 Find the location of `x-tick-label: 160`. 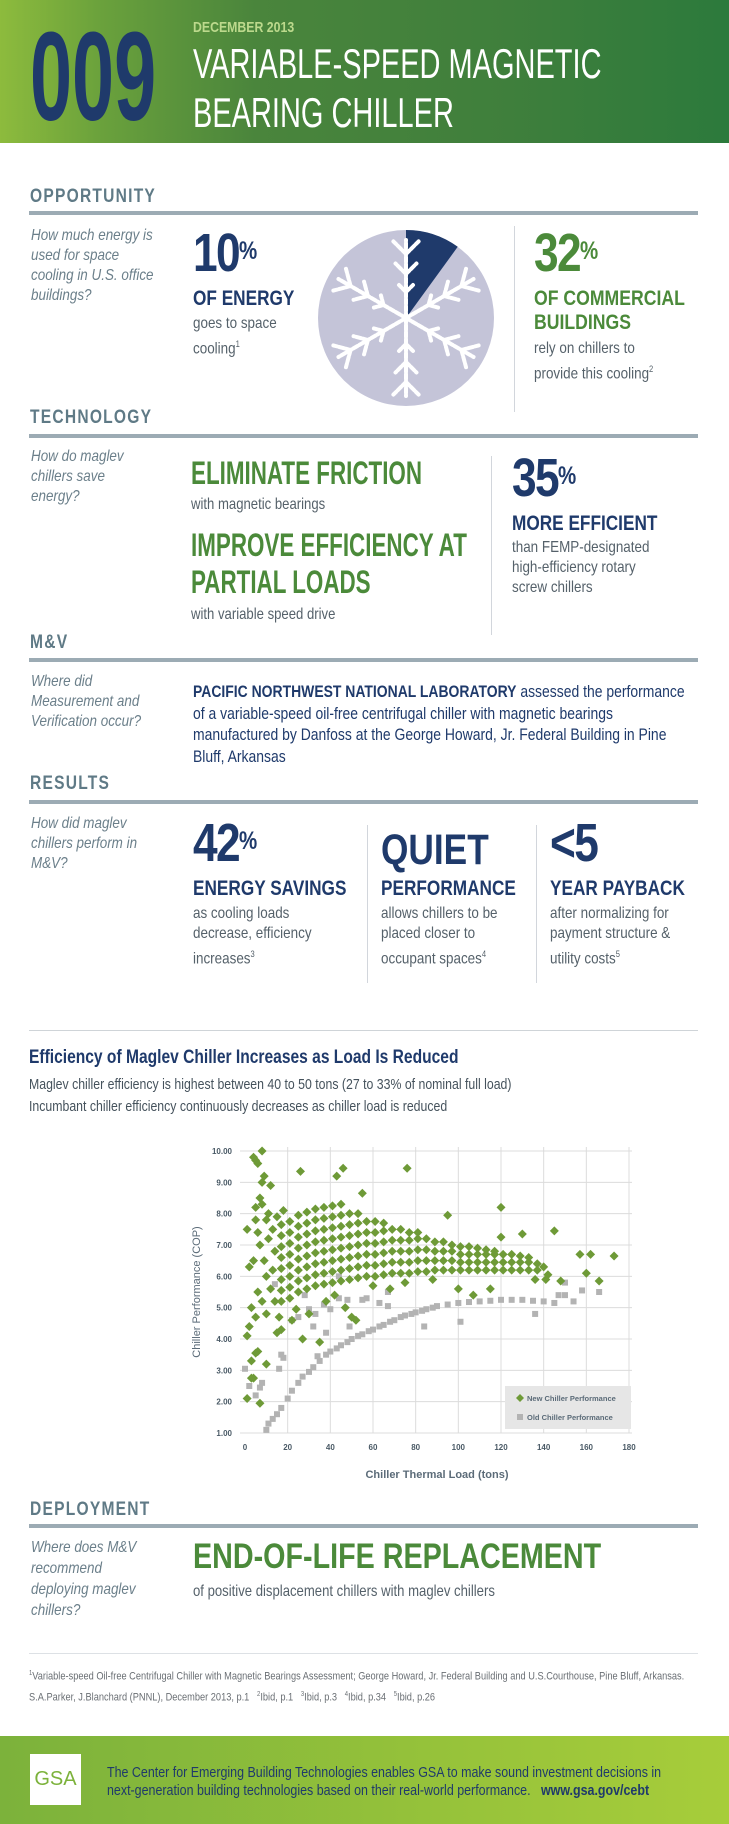

x-tick-label: 160 is located at coordinates (587, 1447).